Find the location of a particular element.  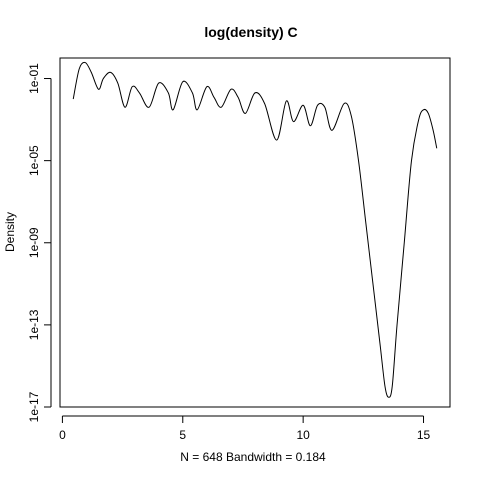

y-tick-label: 1e-09 is located at coordinates (34, 242).